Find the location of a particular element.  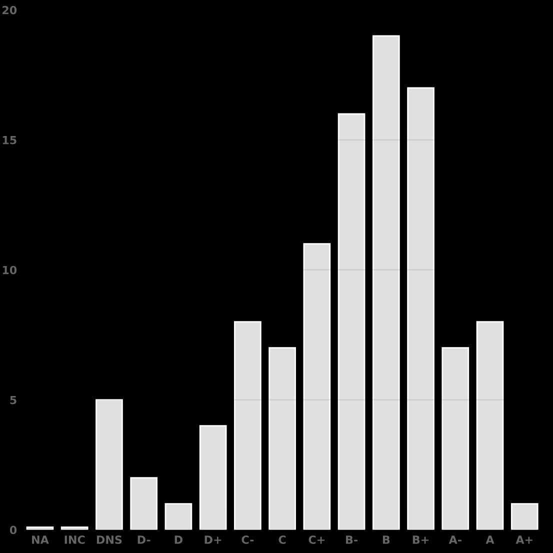

x-tick-label: D+ is located at coordinates (213, 540).